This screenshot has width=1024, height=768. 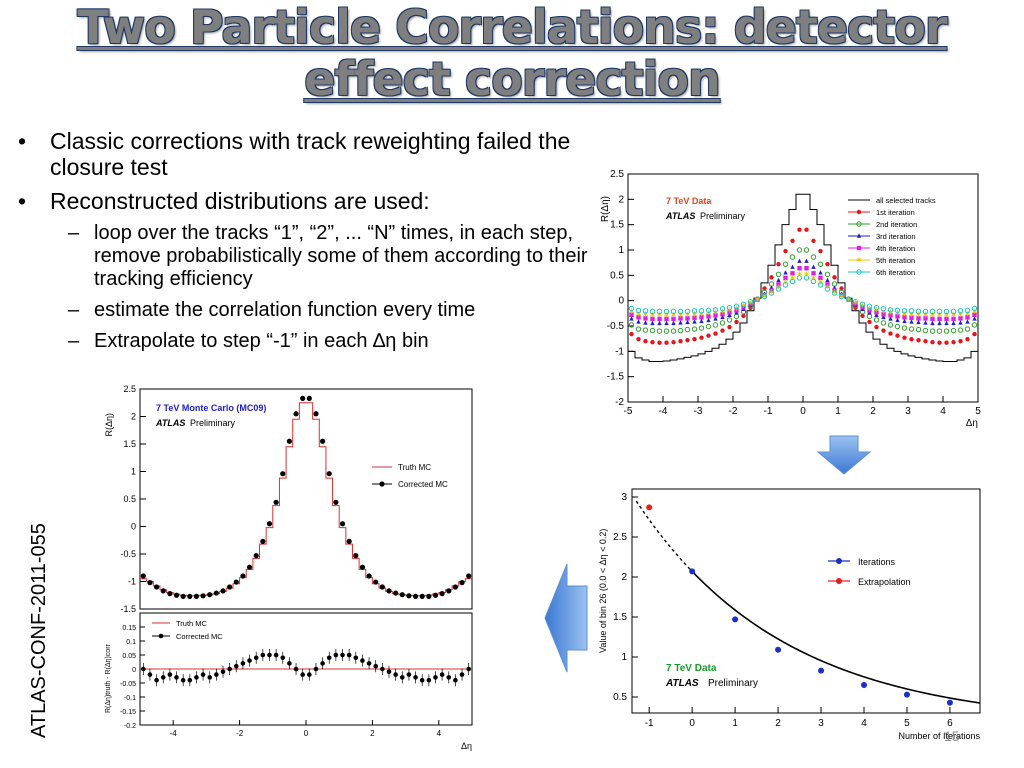 What do you see at coordinates (884, 582) in the screenshot?
I see `legend-label: Extrapolation` at bounding box center [884, 582].